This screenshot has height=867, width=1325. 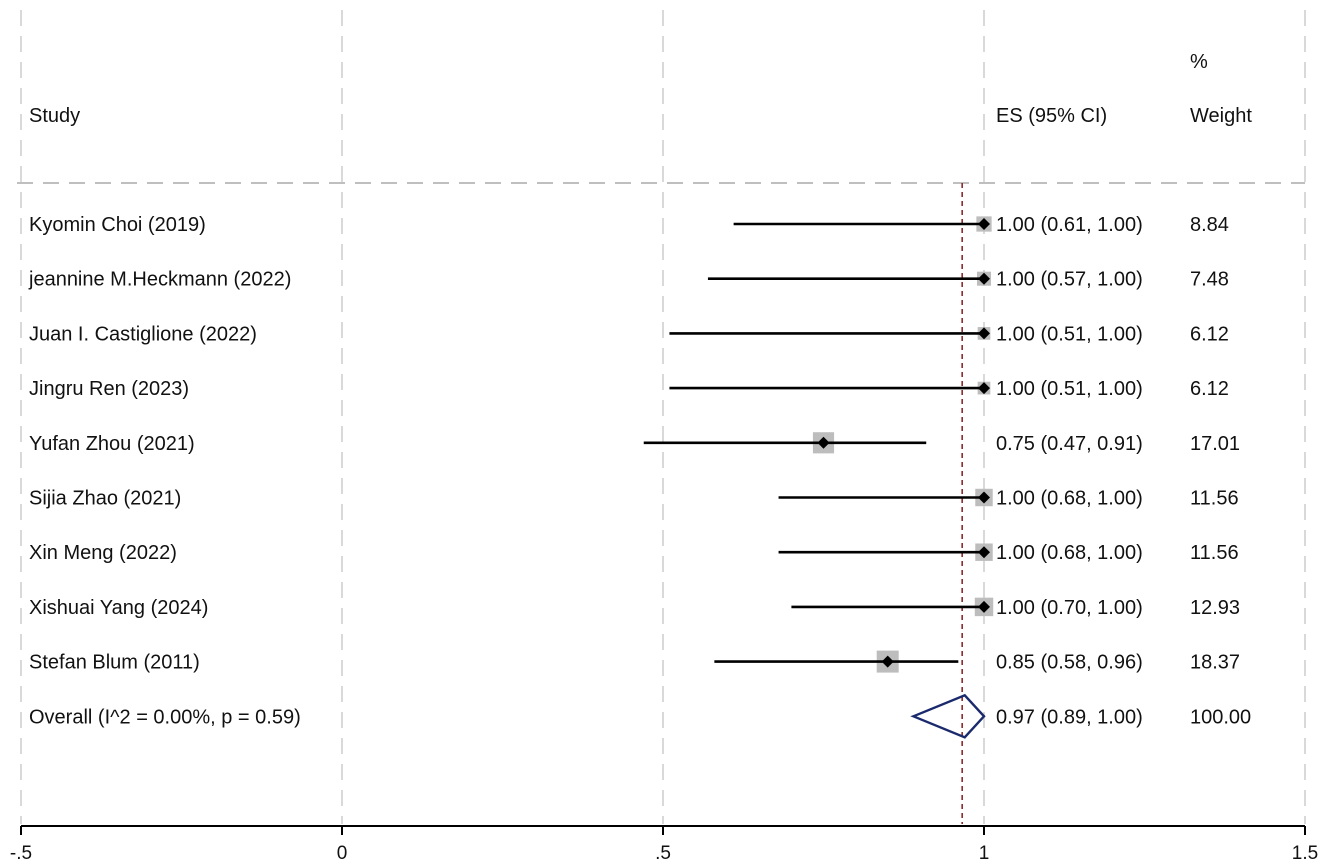 I want to click on study-row-6: Sijia Zhao (2021) 1.00 (0.68, 1.00) 11.56, so click(x=634, y=499).